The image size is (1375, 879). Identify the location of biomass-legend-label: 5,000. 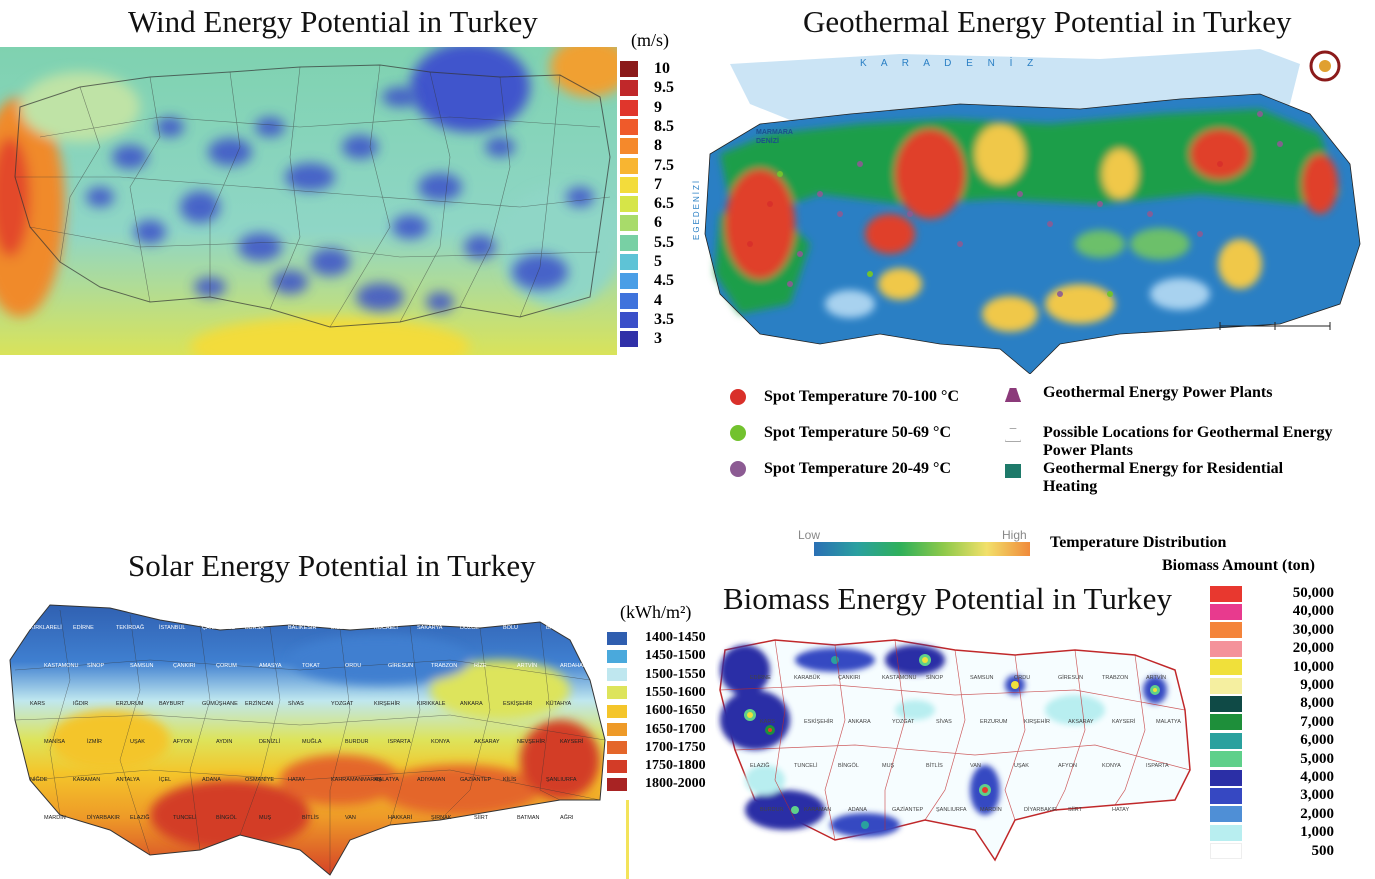
(1317, 758).